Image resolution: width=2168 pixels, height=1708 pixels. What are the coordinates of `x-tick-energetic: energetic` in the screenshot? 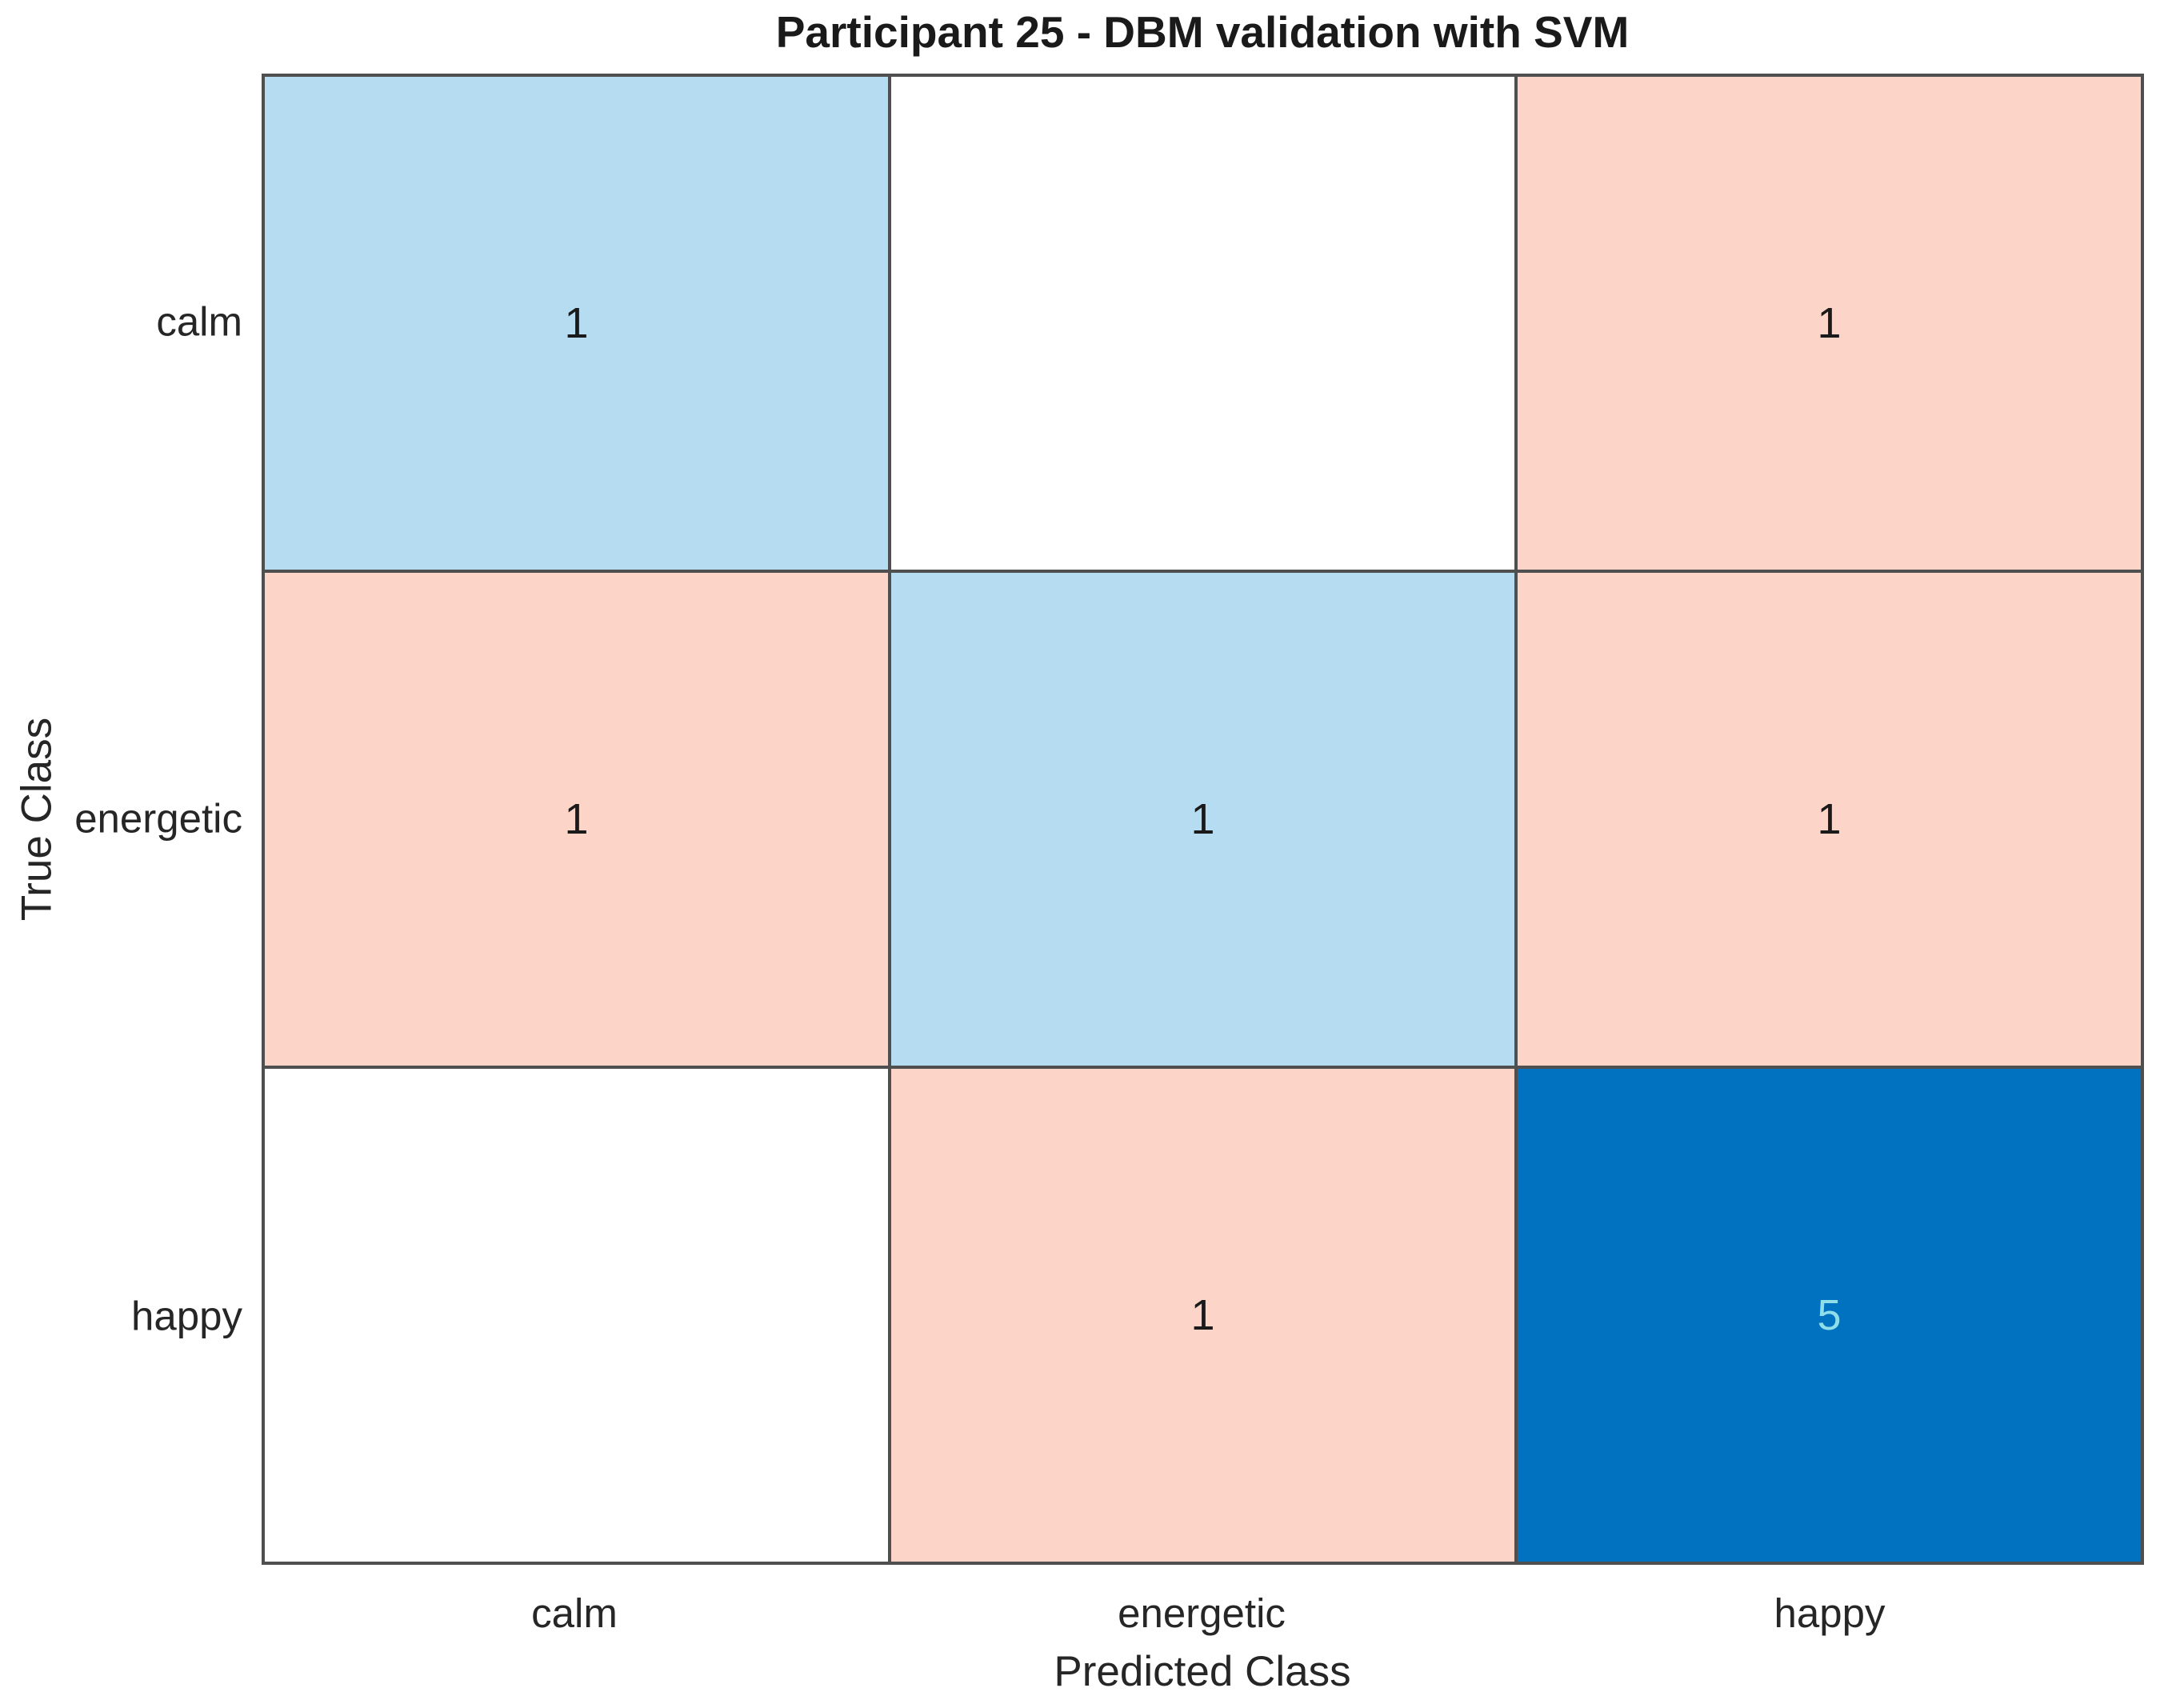 It's located at (1202, 1613).